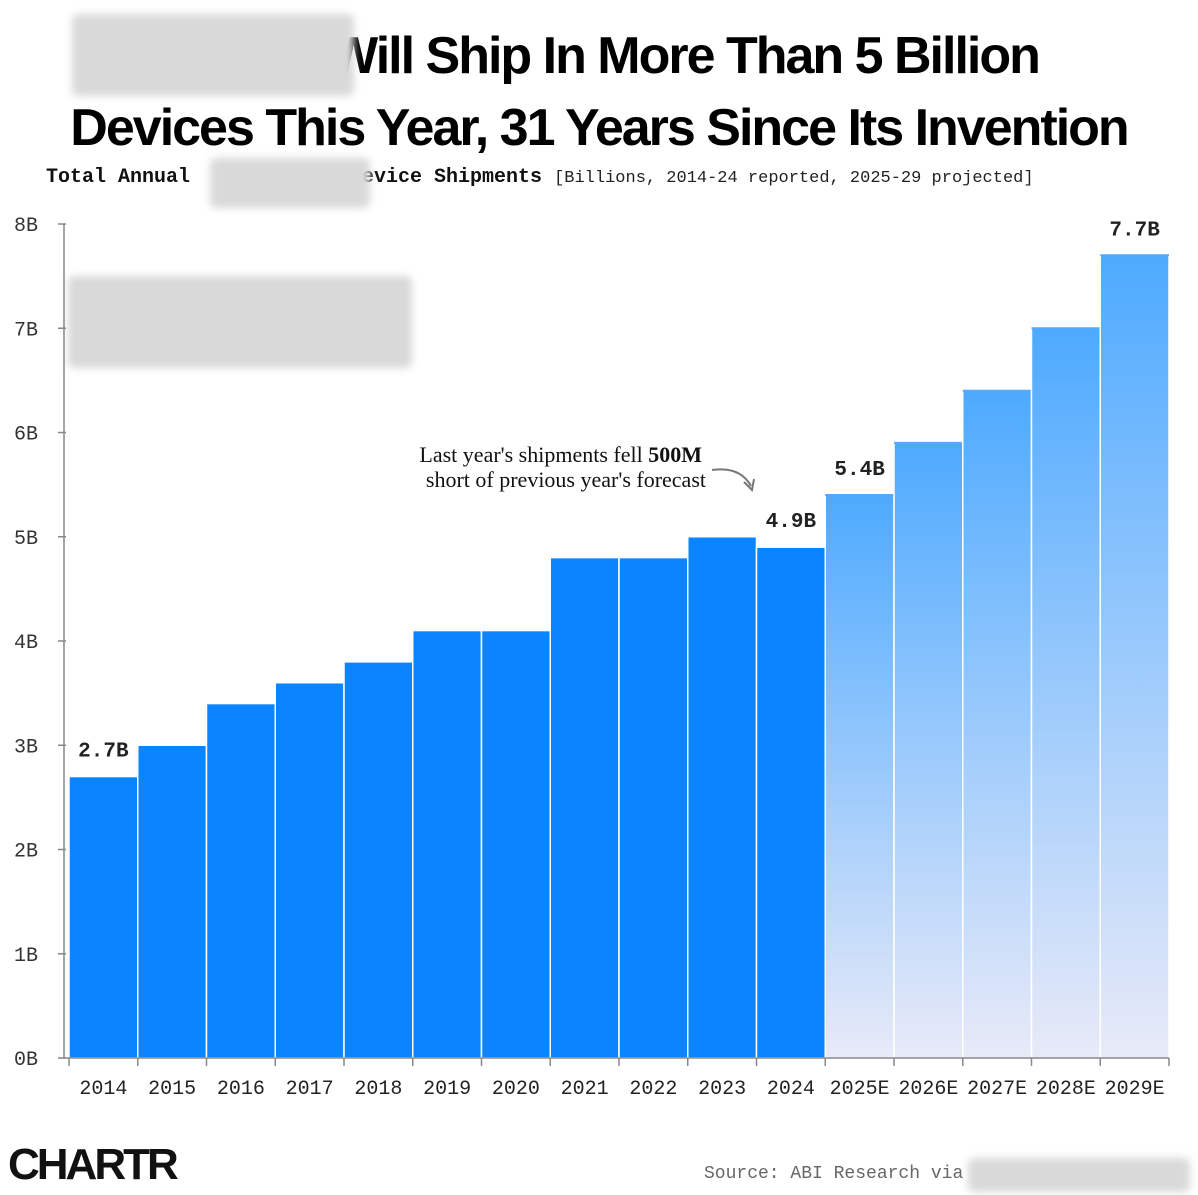 This screenshot has height=1195, width=1198. What do you see at coordinates (26, 956) in the screenshot?
I see `y-tick-label: 1B` at bounding box center [26, 956].